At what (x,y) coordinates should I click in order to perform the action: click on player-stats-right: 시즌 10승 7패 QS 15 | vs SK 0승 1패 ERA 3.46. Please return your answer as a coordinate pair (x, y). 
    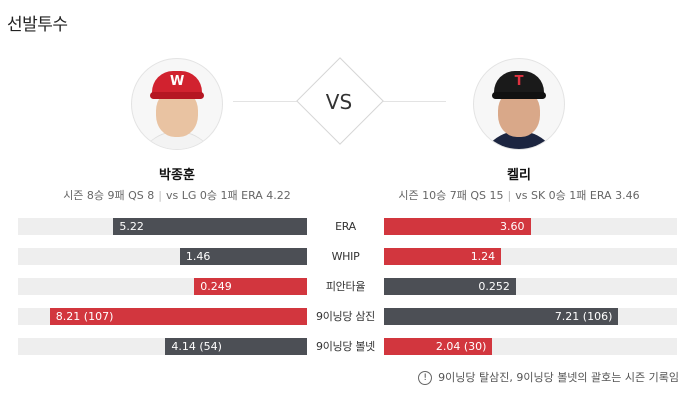
    Looking at the image, I should click on (519, 195).